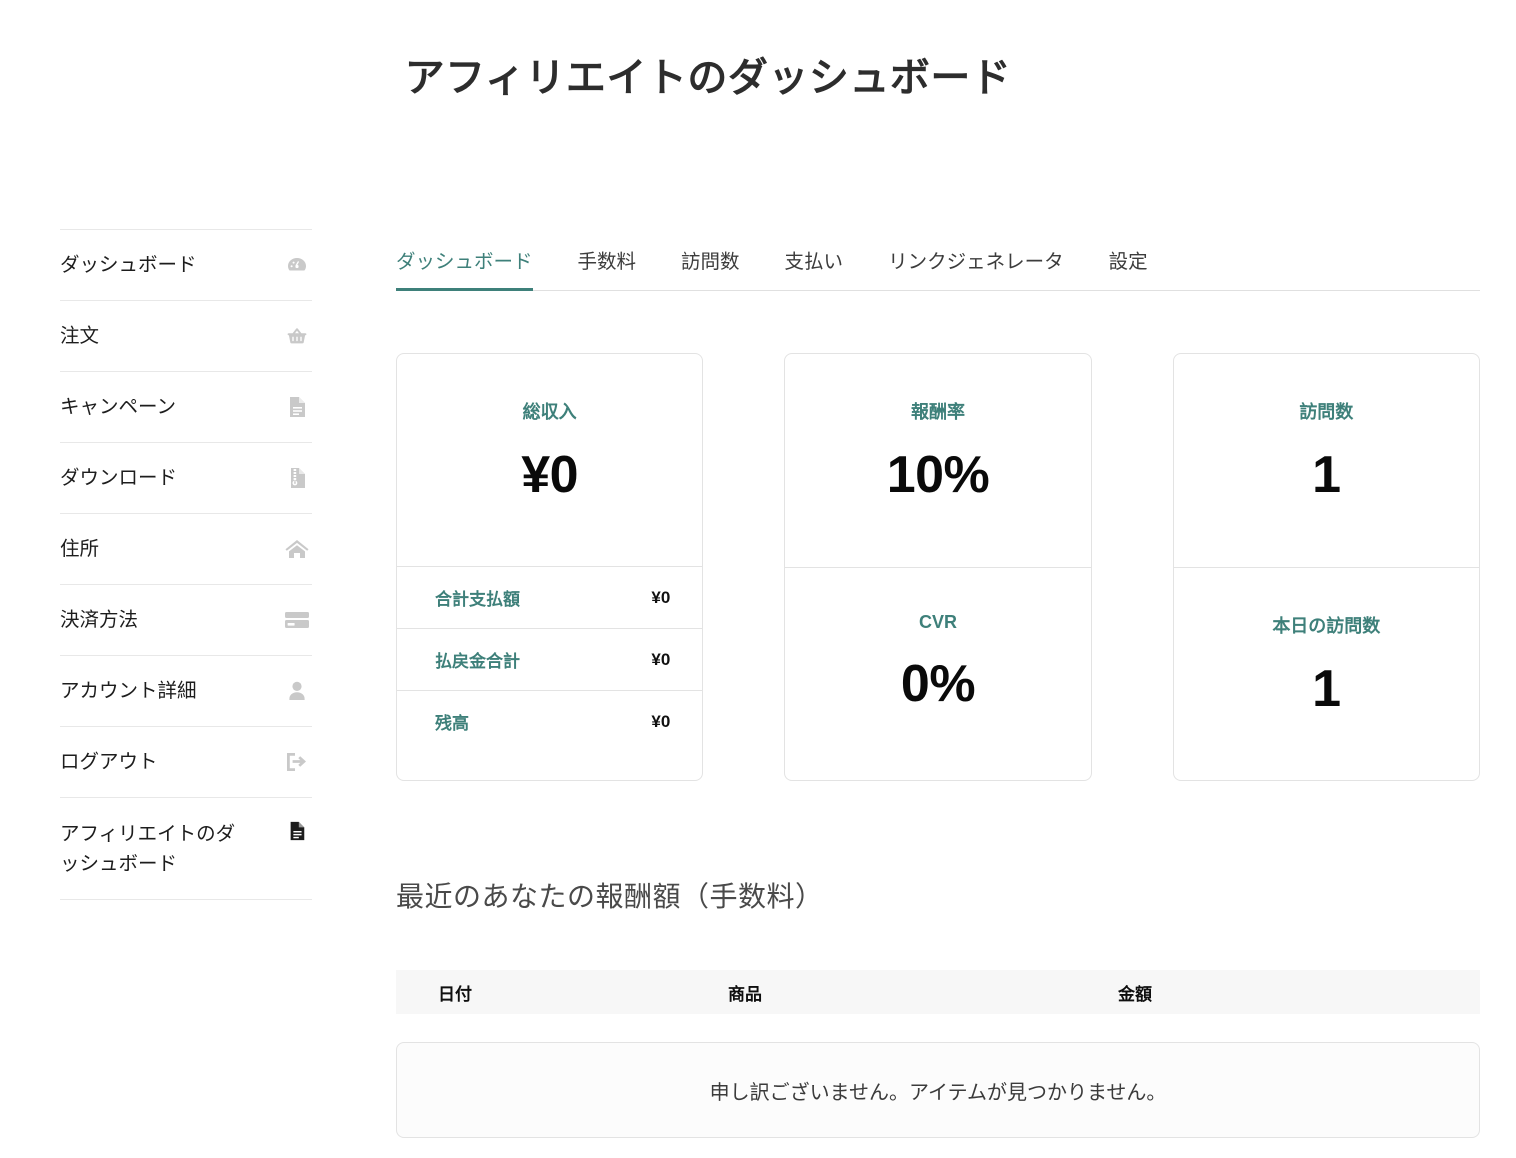 The width and height of the screenshot is (1516, 1158). I want to click on sidebar-item-label: 決済方法, so click(99, 620).